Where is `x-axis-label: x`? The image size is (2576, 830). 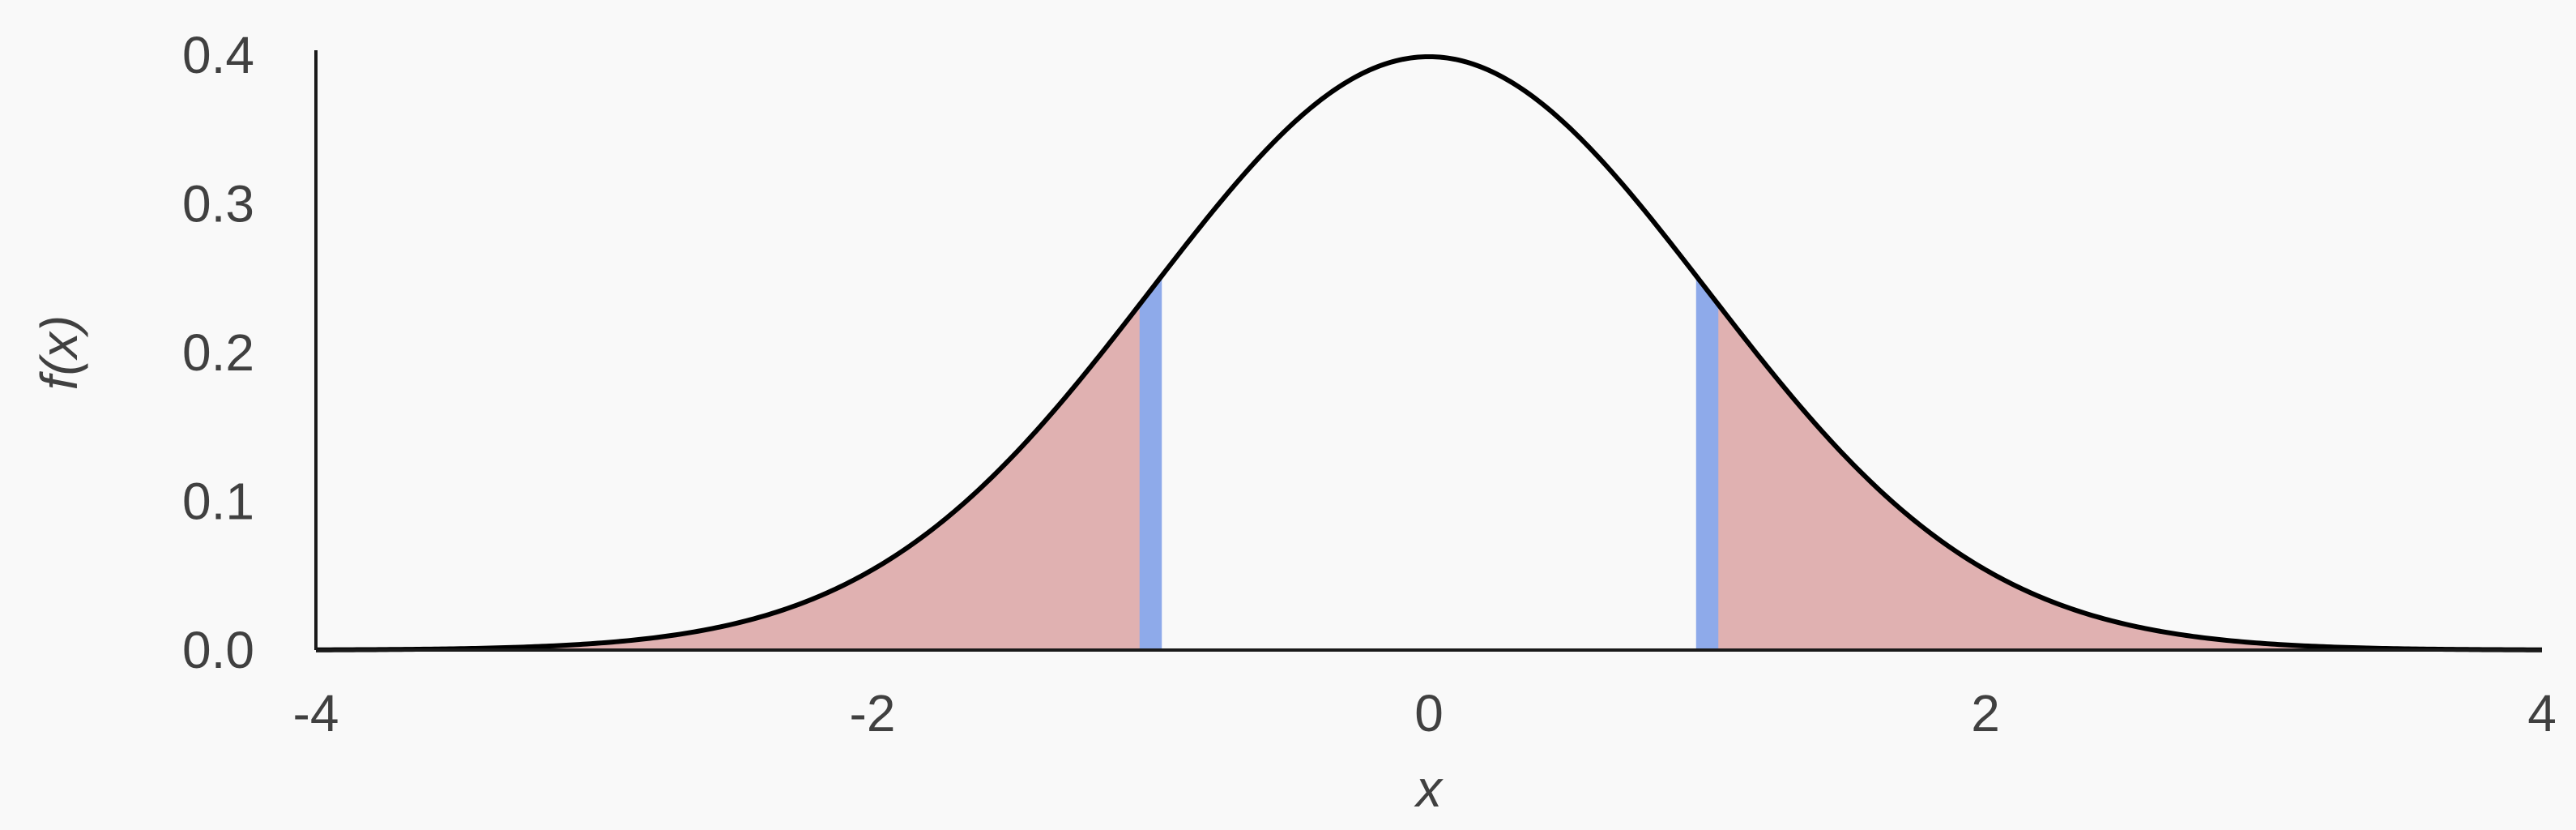 x-axis-label: x is located at coordinates (1429, 788).